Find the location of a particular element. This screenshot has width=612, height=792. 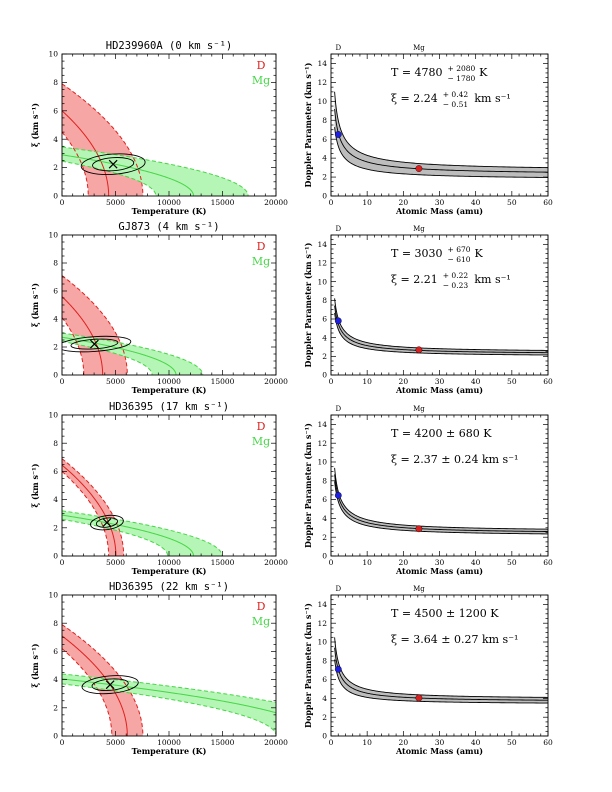

xi-upper-error: + 0.42 is located at coordinates (456, 94).